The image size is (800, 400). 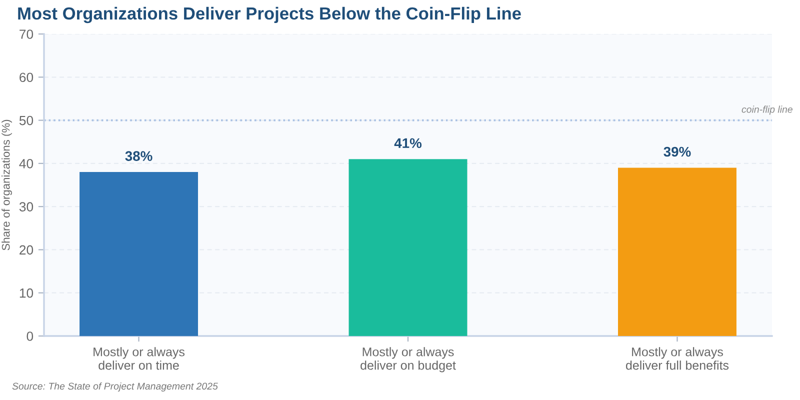 What do you see at coordinates (269, 15) in the screenshot?
I see `chart-title: Most Organizations Deliver Projects Below the Coin-Flip Line` at bounding box center [269, 15].